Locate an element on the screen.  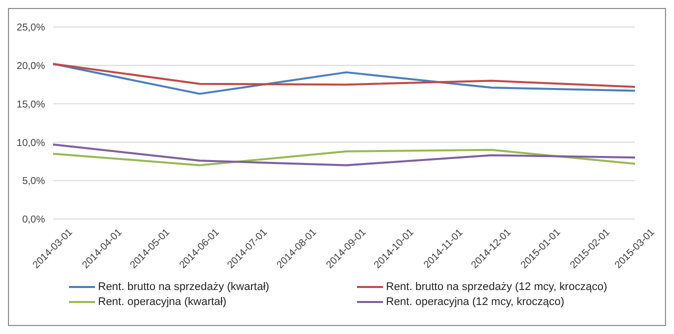
y-tick-label: 25,0% is located at coordinates (31, 28).